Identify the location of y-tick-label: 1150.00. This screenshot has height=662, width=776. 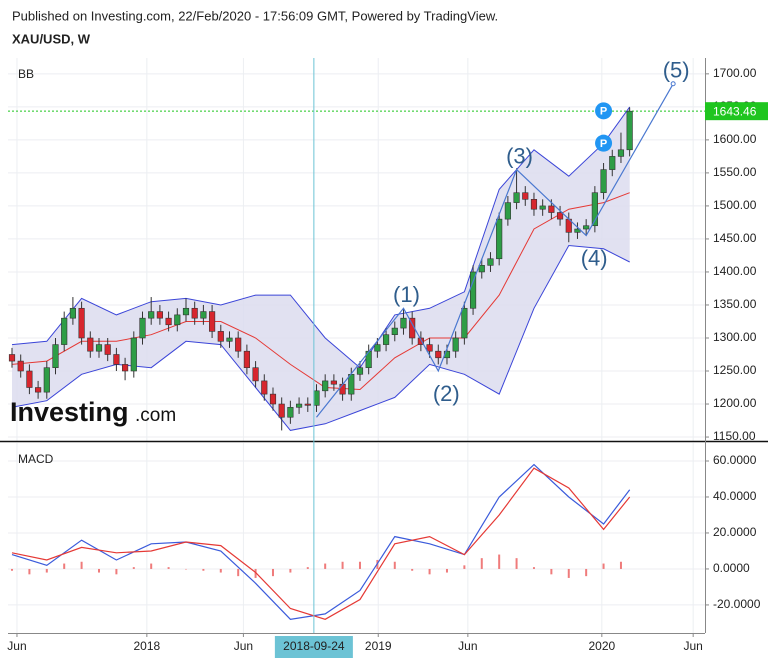
(734, 436).